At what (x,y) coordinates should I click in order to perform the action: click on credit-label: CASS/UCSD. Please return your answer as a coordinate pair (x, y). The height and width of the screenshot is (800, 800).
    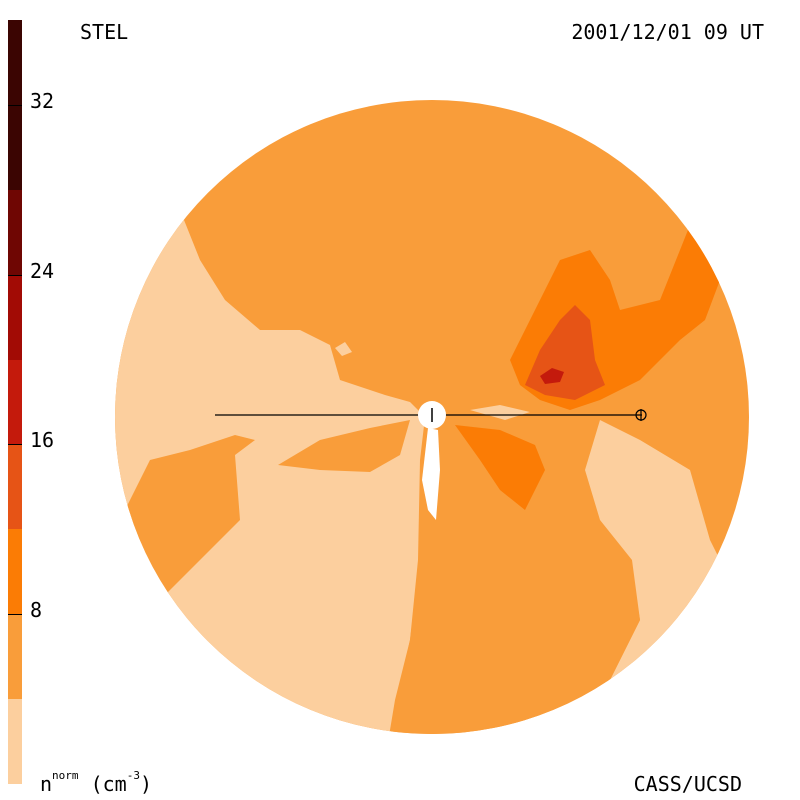
    Looking at the image, I should click on (687, 784).